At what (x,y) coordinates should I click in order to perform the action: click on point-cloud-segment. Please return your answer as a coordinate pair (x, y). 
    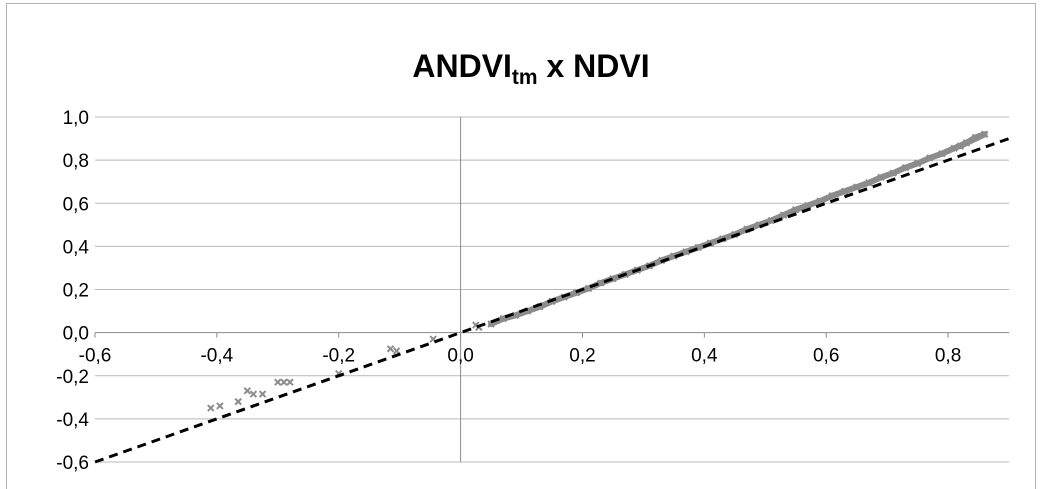
    Looking at the image, I should click on (972, 140).